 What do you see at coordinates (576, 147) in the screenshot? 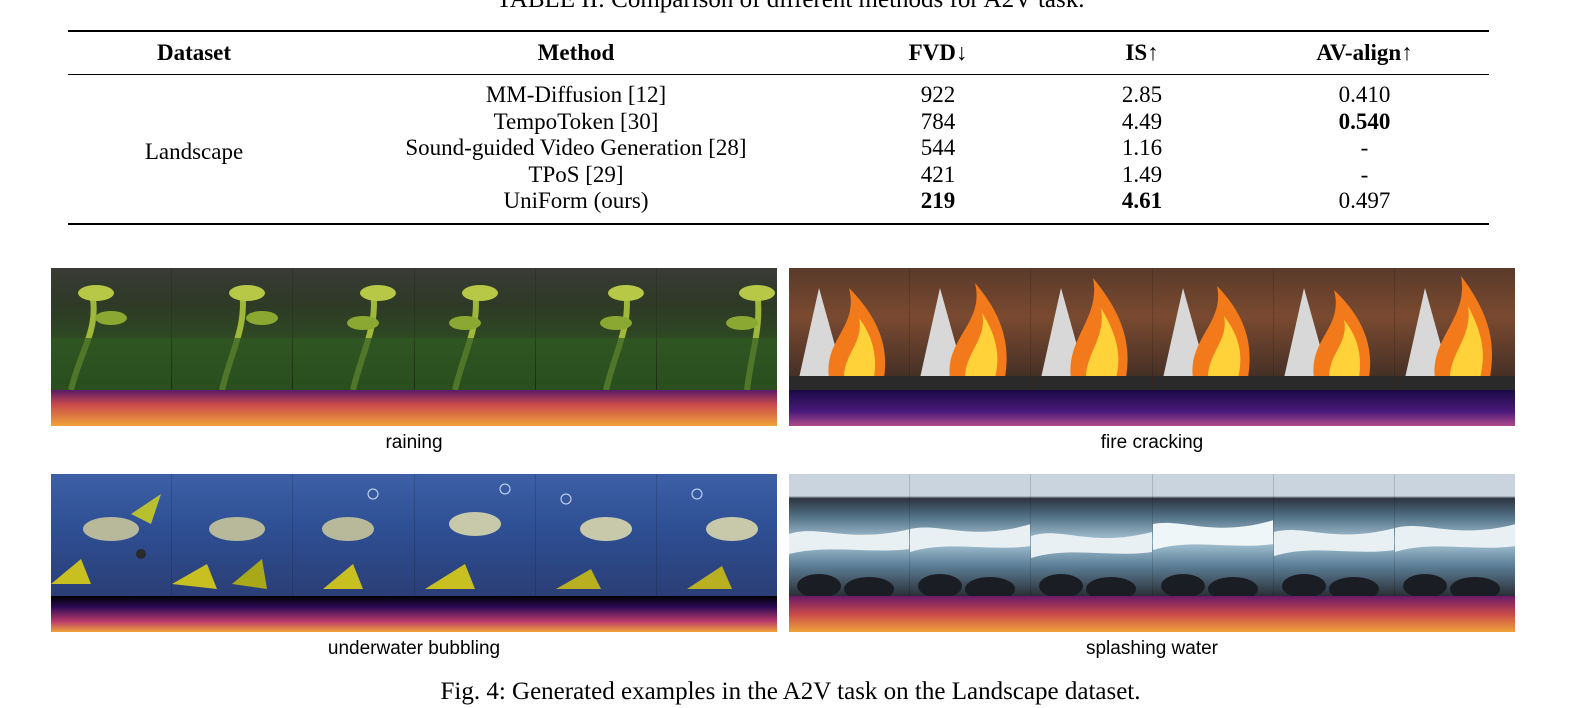
I see `method-cell: Sound-guided Video Generation [28]` at bounding box center [576, 147].